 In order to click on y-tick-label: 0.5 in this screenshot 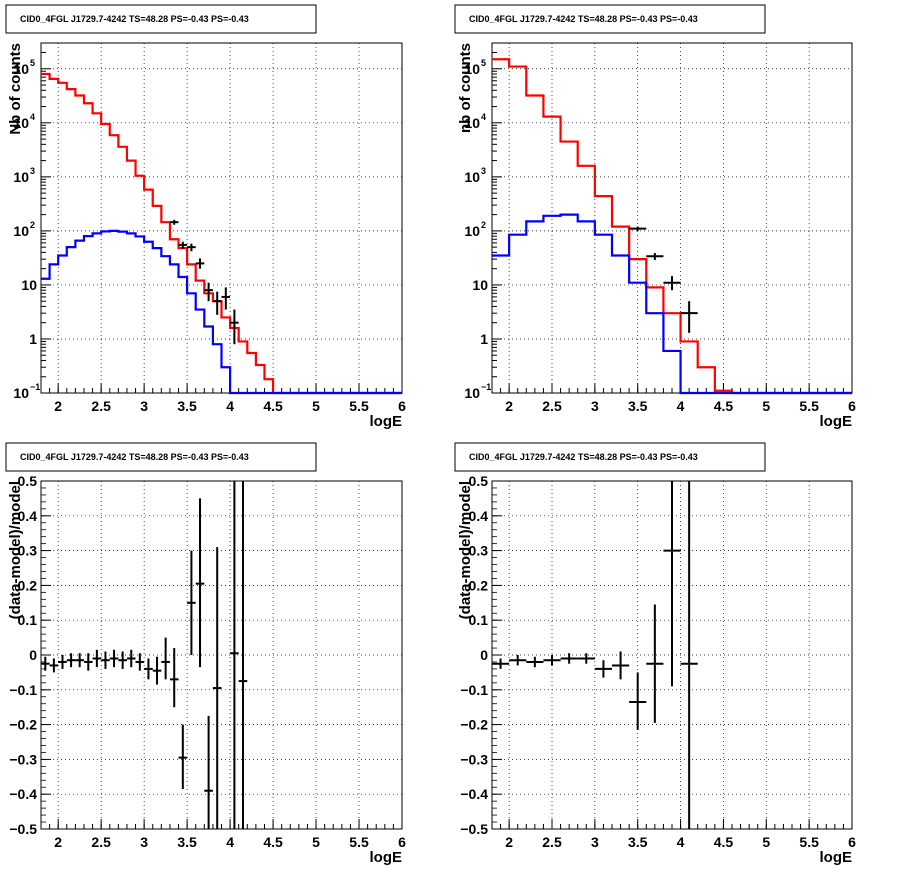, I will do `click(479, 481)`.